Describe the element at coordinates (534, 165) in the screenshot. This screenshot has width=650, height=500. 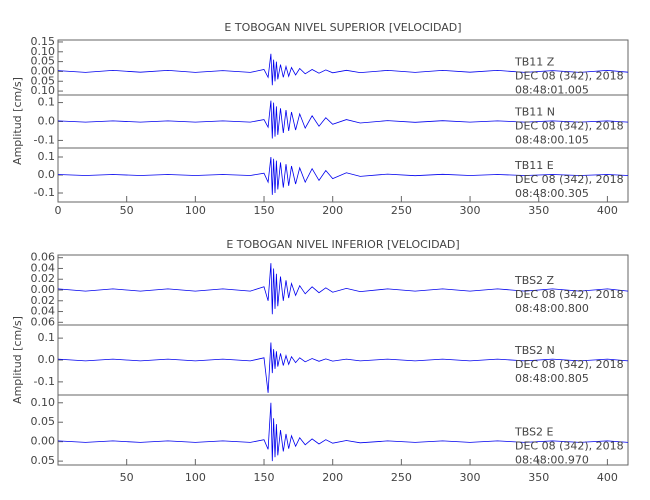
I see `station-label: TB11 E` at that location.